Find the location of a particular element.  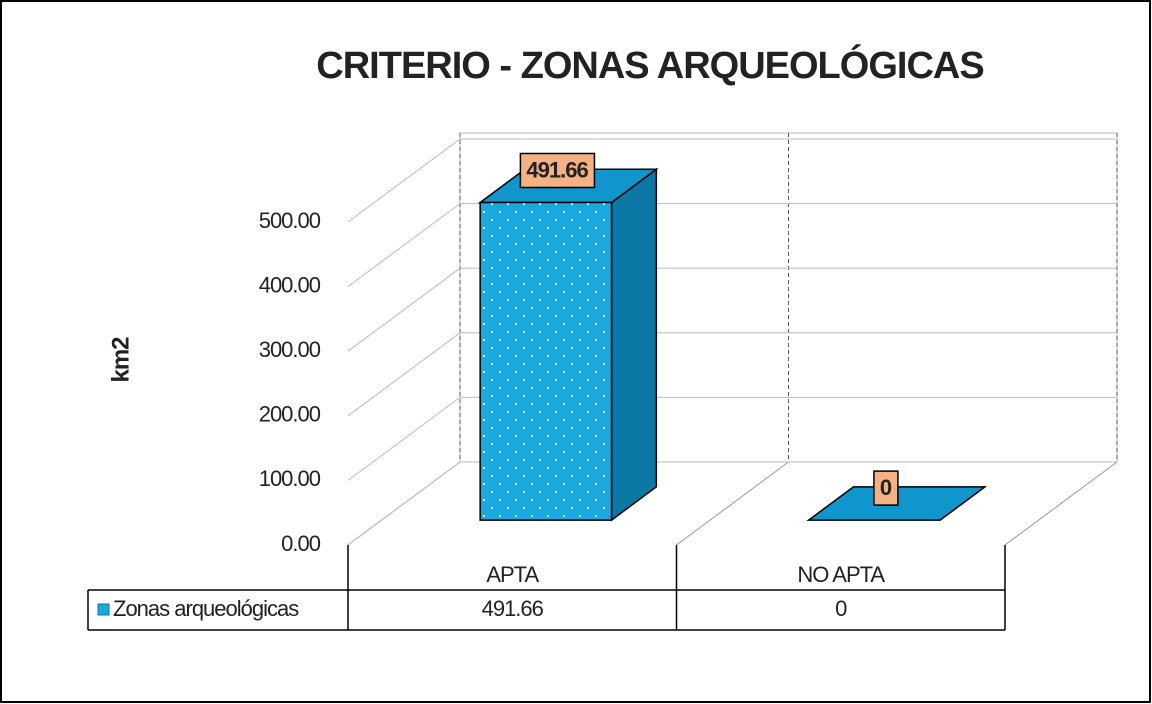

bar-side is located at coordinates (634, 344).